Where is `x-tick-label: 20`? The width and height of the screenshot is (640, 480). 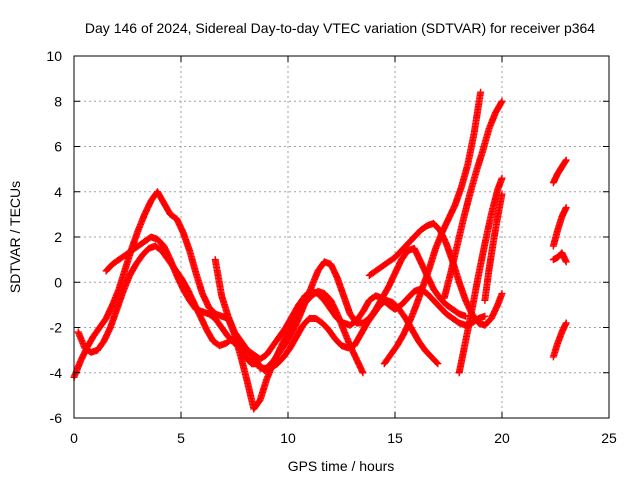 x-tick-label: 20 is located at coordinates (502, 438).